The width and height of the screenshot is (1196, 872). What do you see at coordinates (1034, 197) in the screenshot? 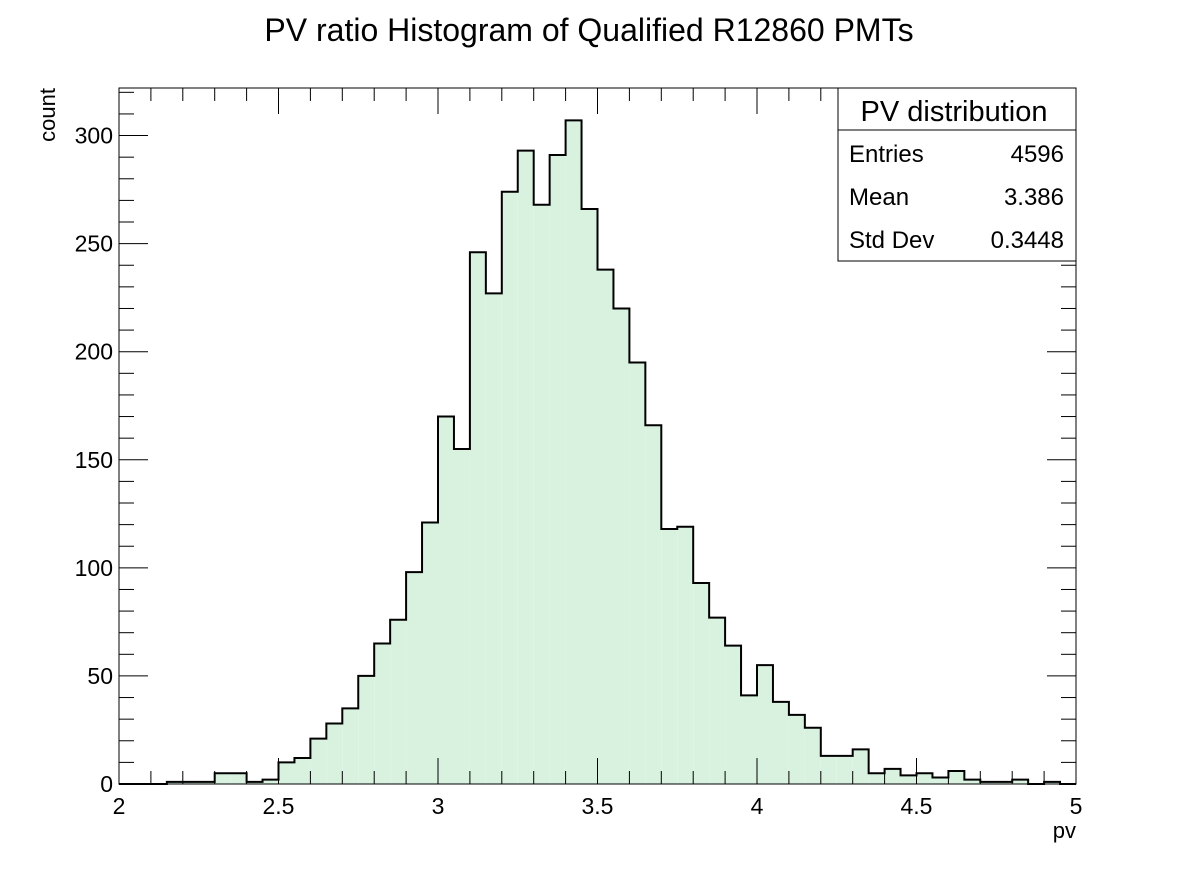
I see `stats-mean-value: 3.386` at bounding box center [1034, 197].